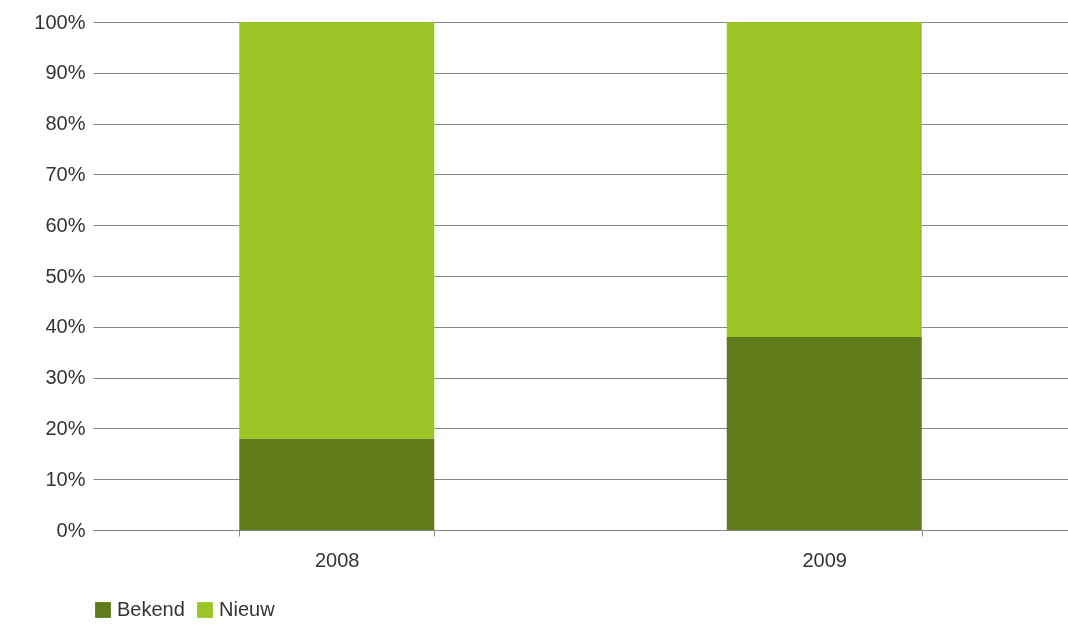 The height and width of the screenshot is (630, 1068). I want to click on y-tick-label: 0%, so click(71, 529).